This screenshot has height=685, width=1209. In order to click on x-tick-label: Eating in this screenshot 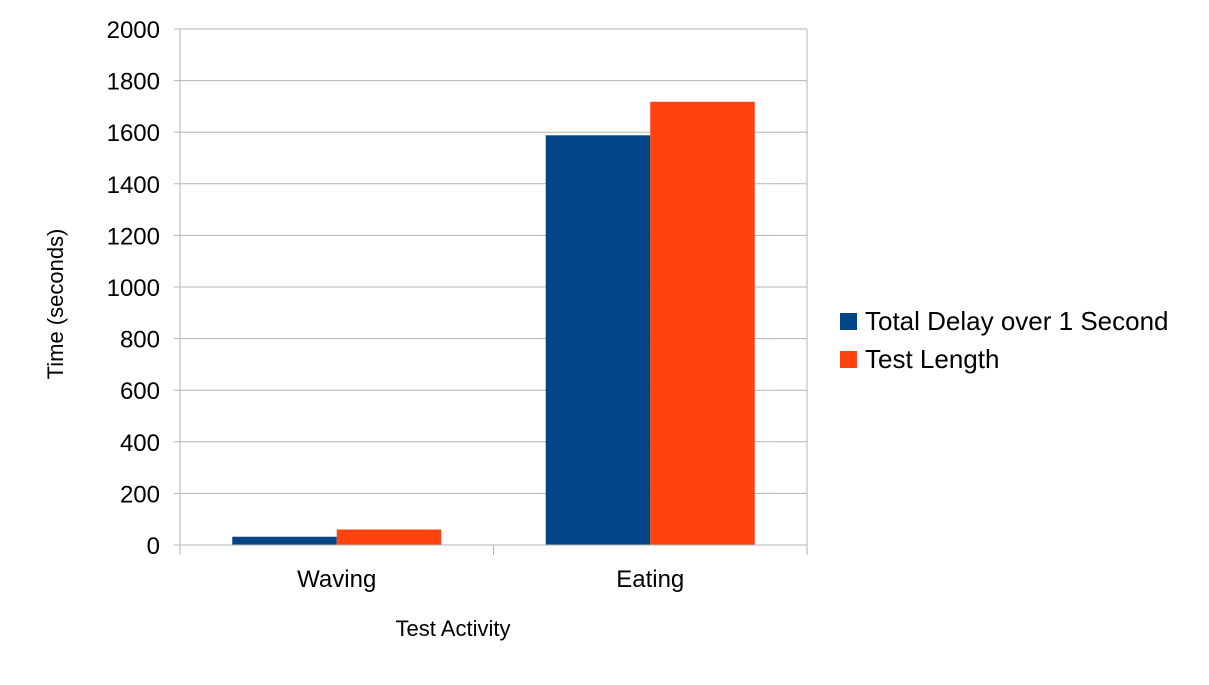, I will do `click(650, 579)`.